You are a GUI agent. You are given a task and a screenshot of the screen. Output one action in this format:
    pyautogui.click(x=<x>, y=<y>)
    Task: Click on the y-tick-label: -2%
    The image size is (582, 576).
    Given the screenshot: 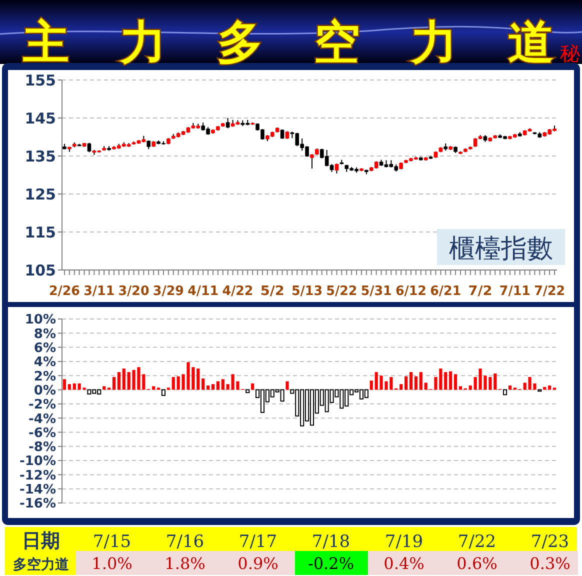 What is the action you would take?
    pyautogui.click(x=42, y=405)
    